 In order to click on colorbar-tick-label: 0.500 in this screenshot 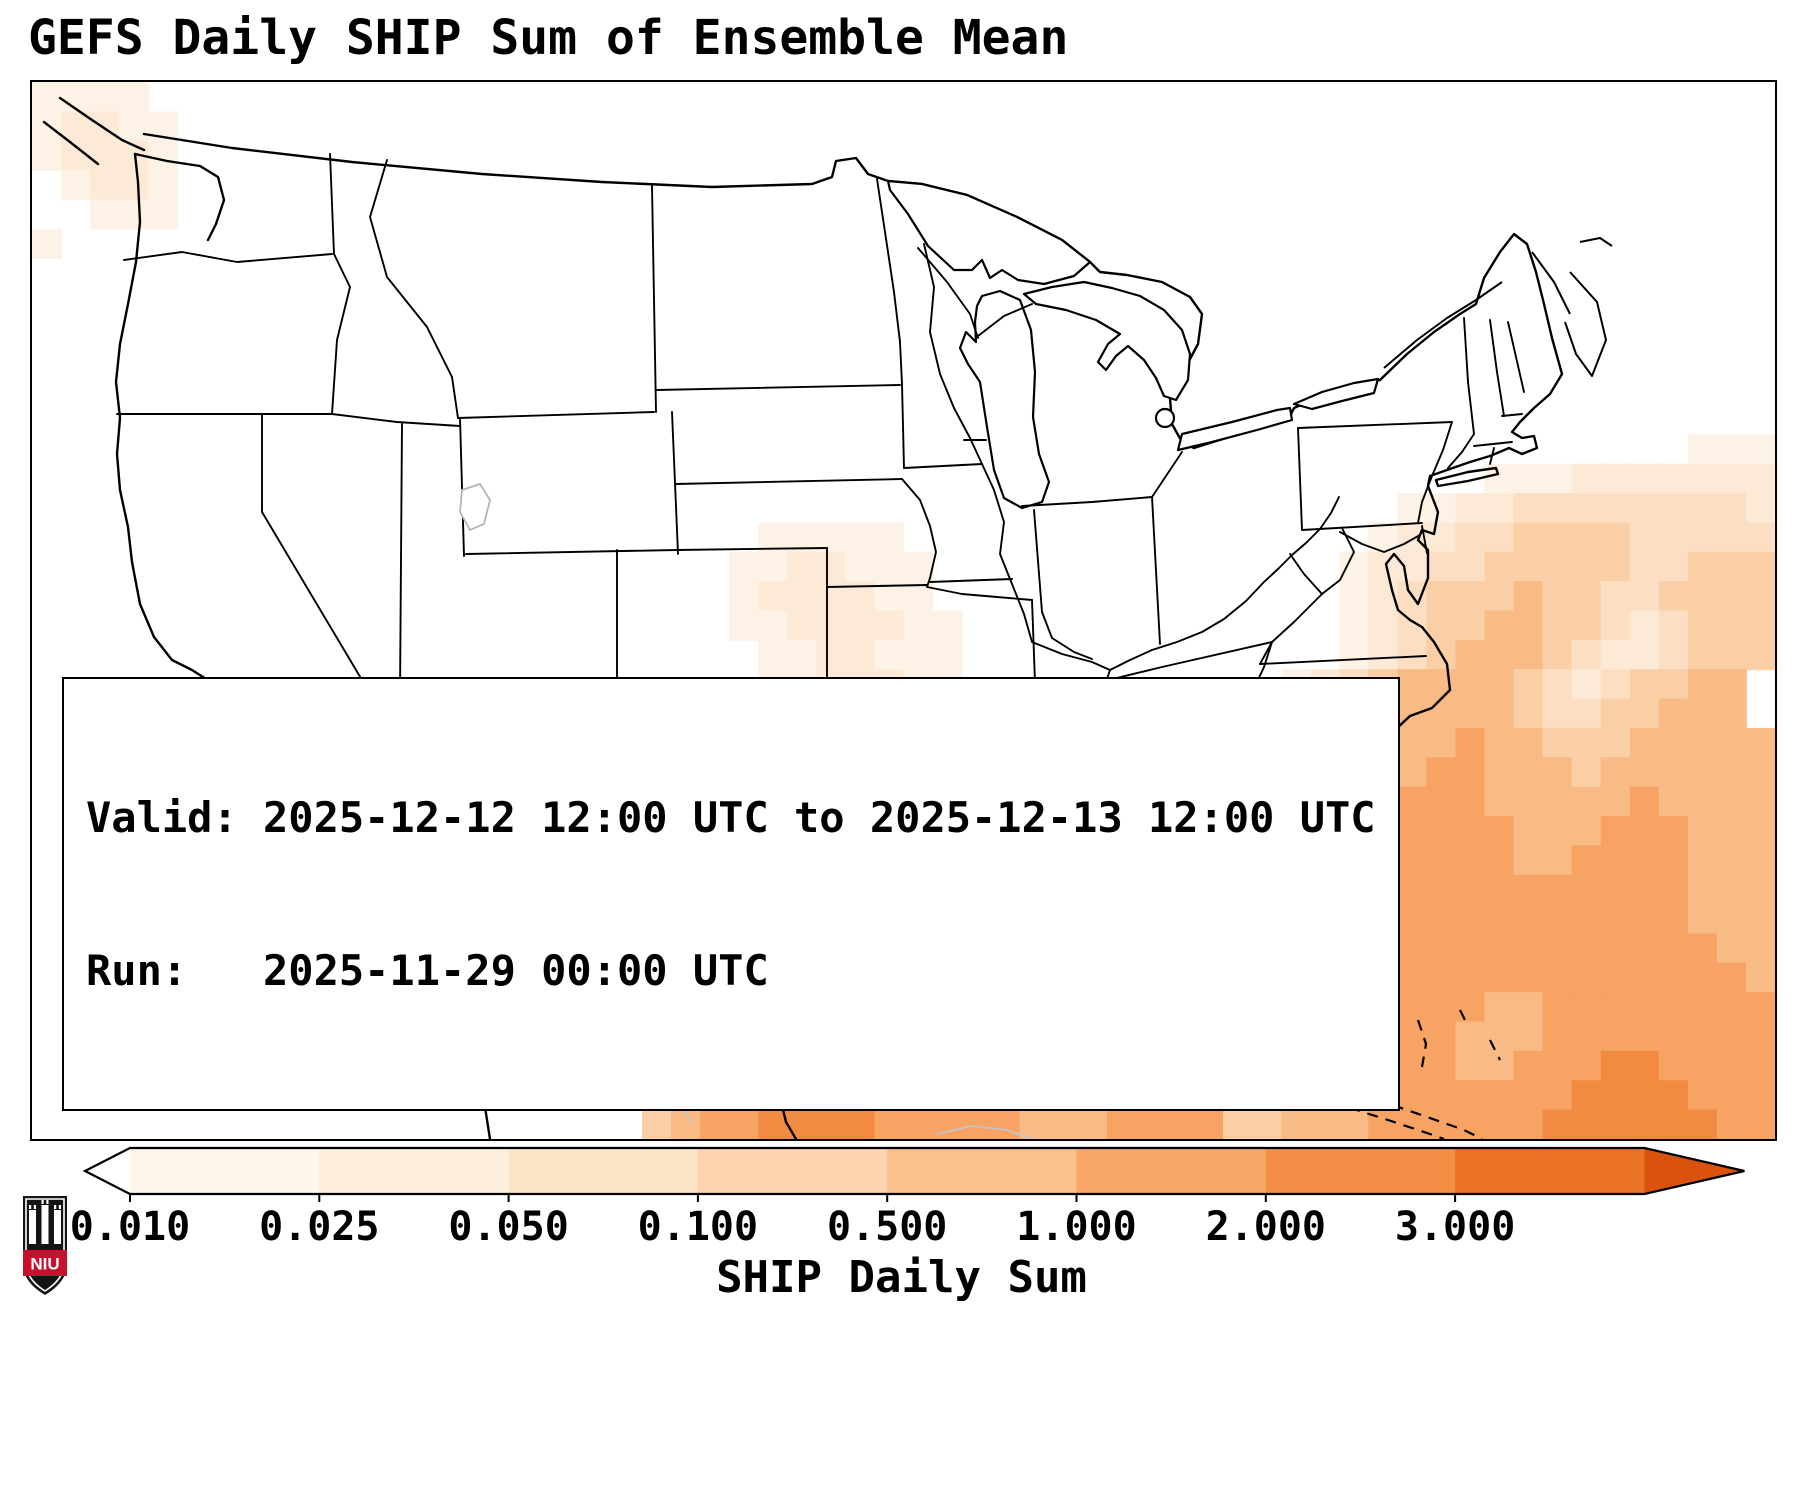, I will do `click(887, 1227)`.